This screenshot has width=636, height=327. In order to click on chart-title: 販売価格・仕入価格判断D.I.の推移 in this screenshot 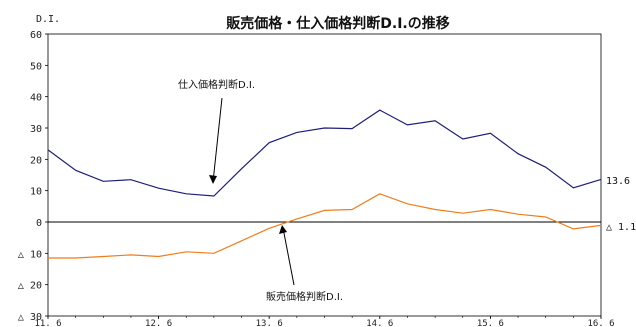, I will do `click(337, 23)`.